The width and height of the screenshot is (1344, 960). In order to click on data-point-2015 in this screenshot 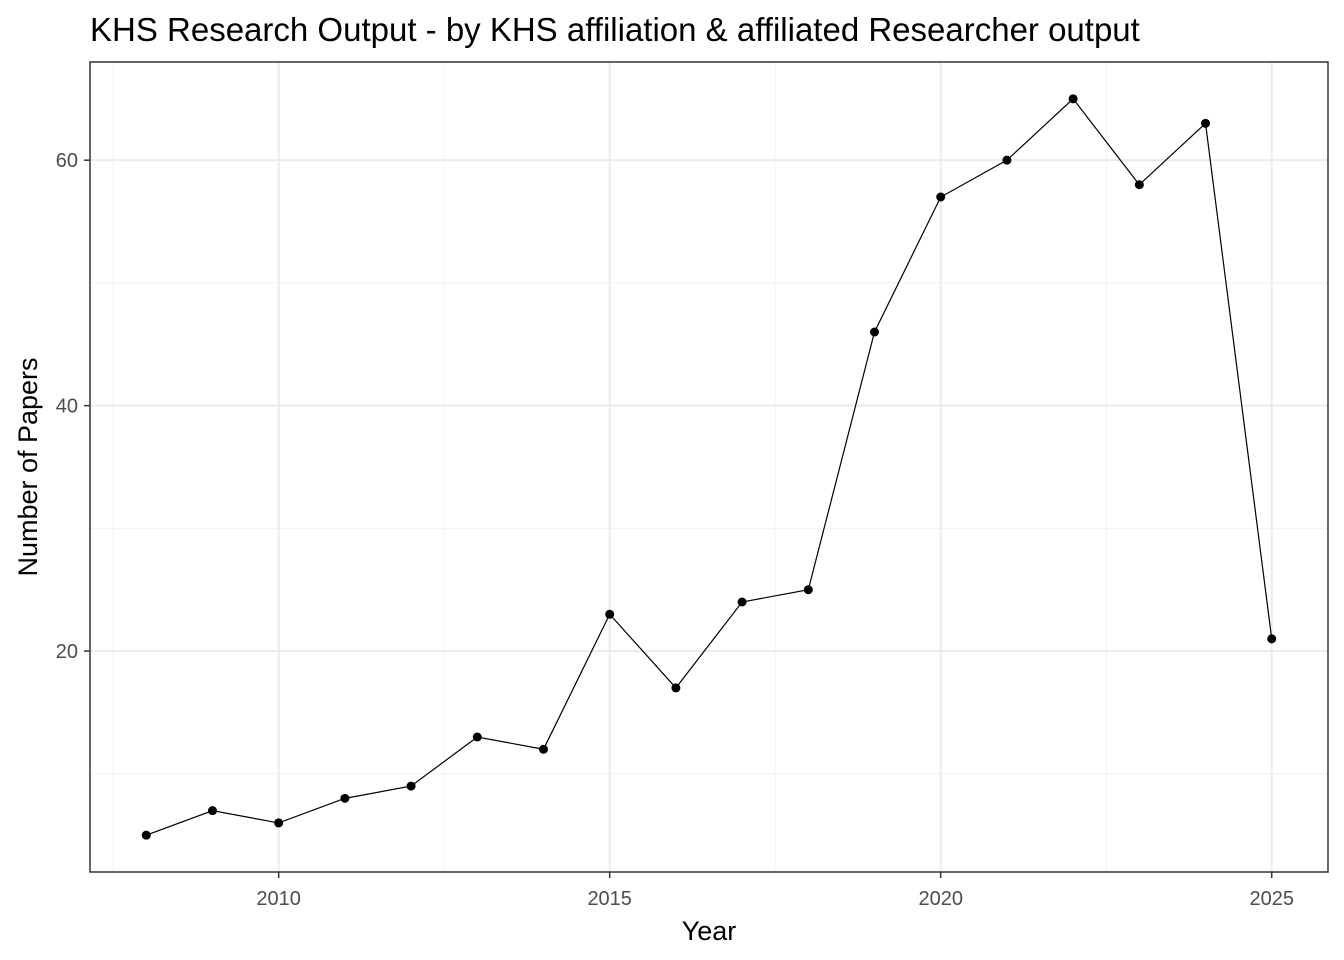, I will do `click(610, 614)`.